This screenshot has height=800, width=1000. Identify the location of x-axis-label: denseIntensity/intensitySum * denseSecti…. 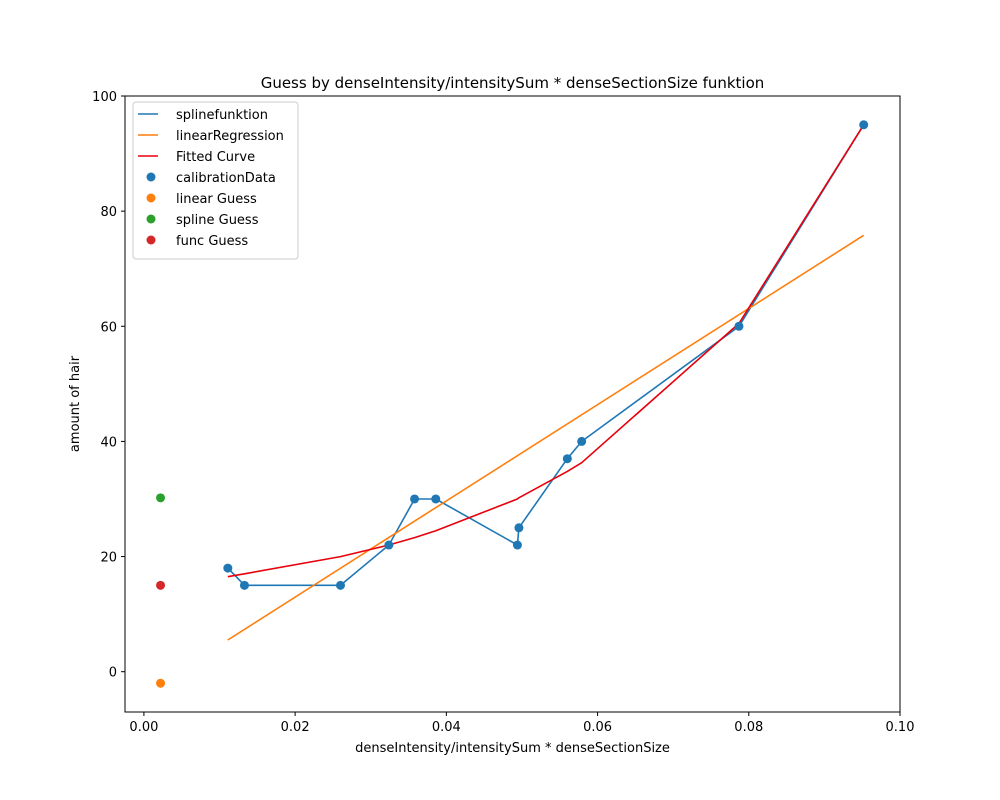
(512, 748).